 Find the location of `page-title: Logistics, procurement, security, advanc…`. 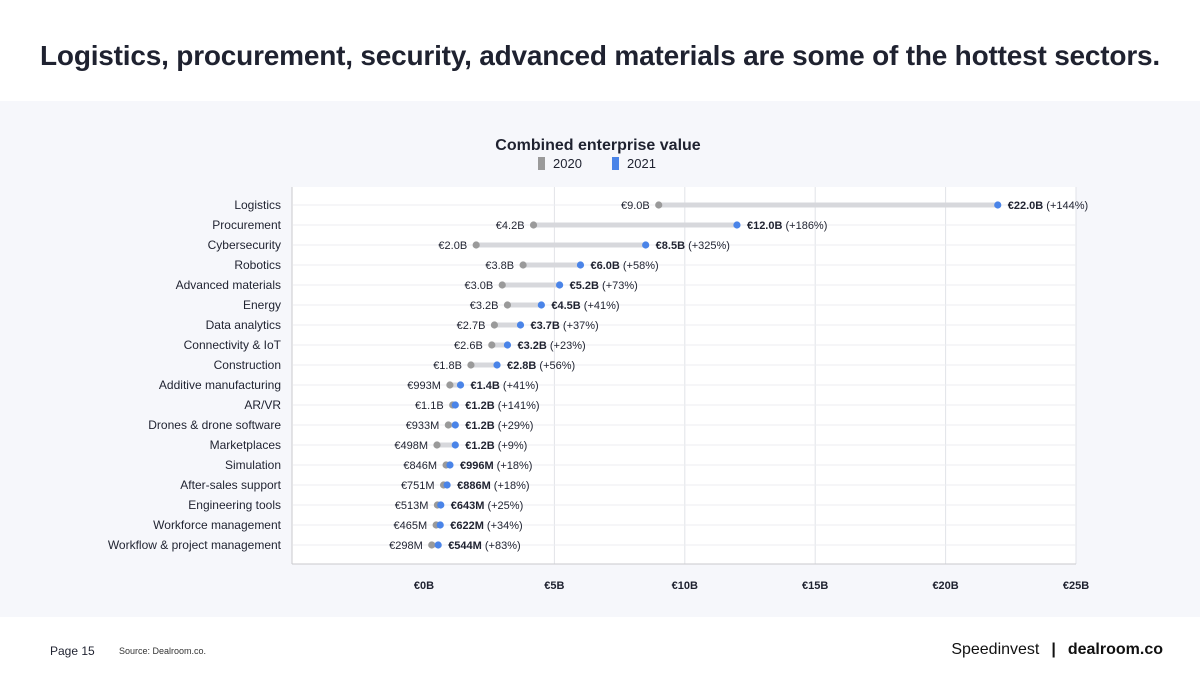

page-title: Logistics, procurement, security, advanc… is located at coordinates (600, 55).